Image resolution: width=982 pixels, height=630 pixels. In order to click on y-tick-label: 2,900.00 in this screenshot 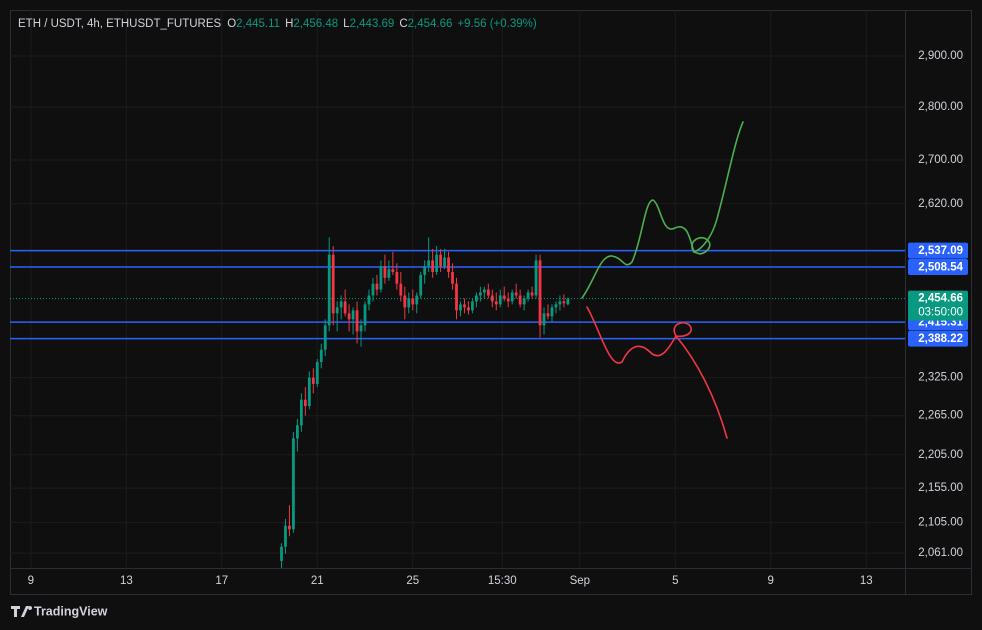, I will do `click(940, 56)`.